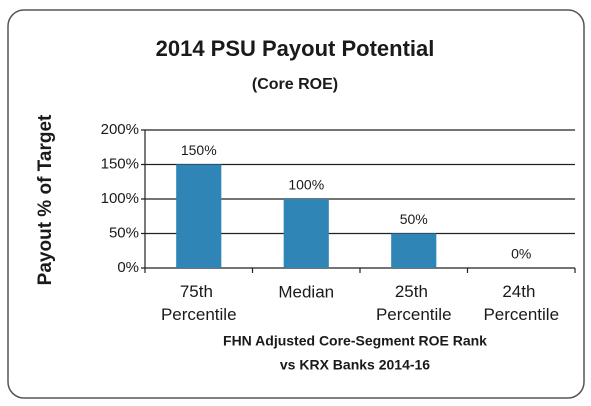 This screenshot has width=591, height=406. What do you see at coordinates (124, 232) in the screenshot?
I see `y-tick-label: 50%` at bounding box center [124, 232].